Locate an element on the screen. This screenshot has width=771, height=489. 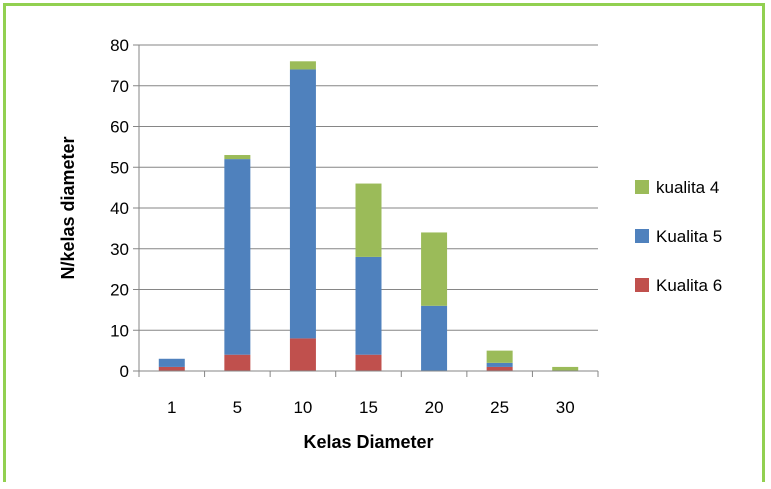
y-tick-label: 10 is located at coordinates (119, 330).